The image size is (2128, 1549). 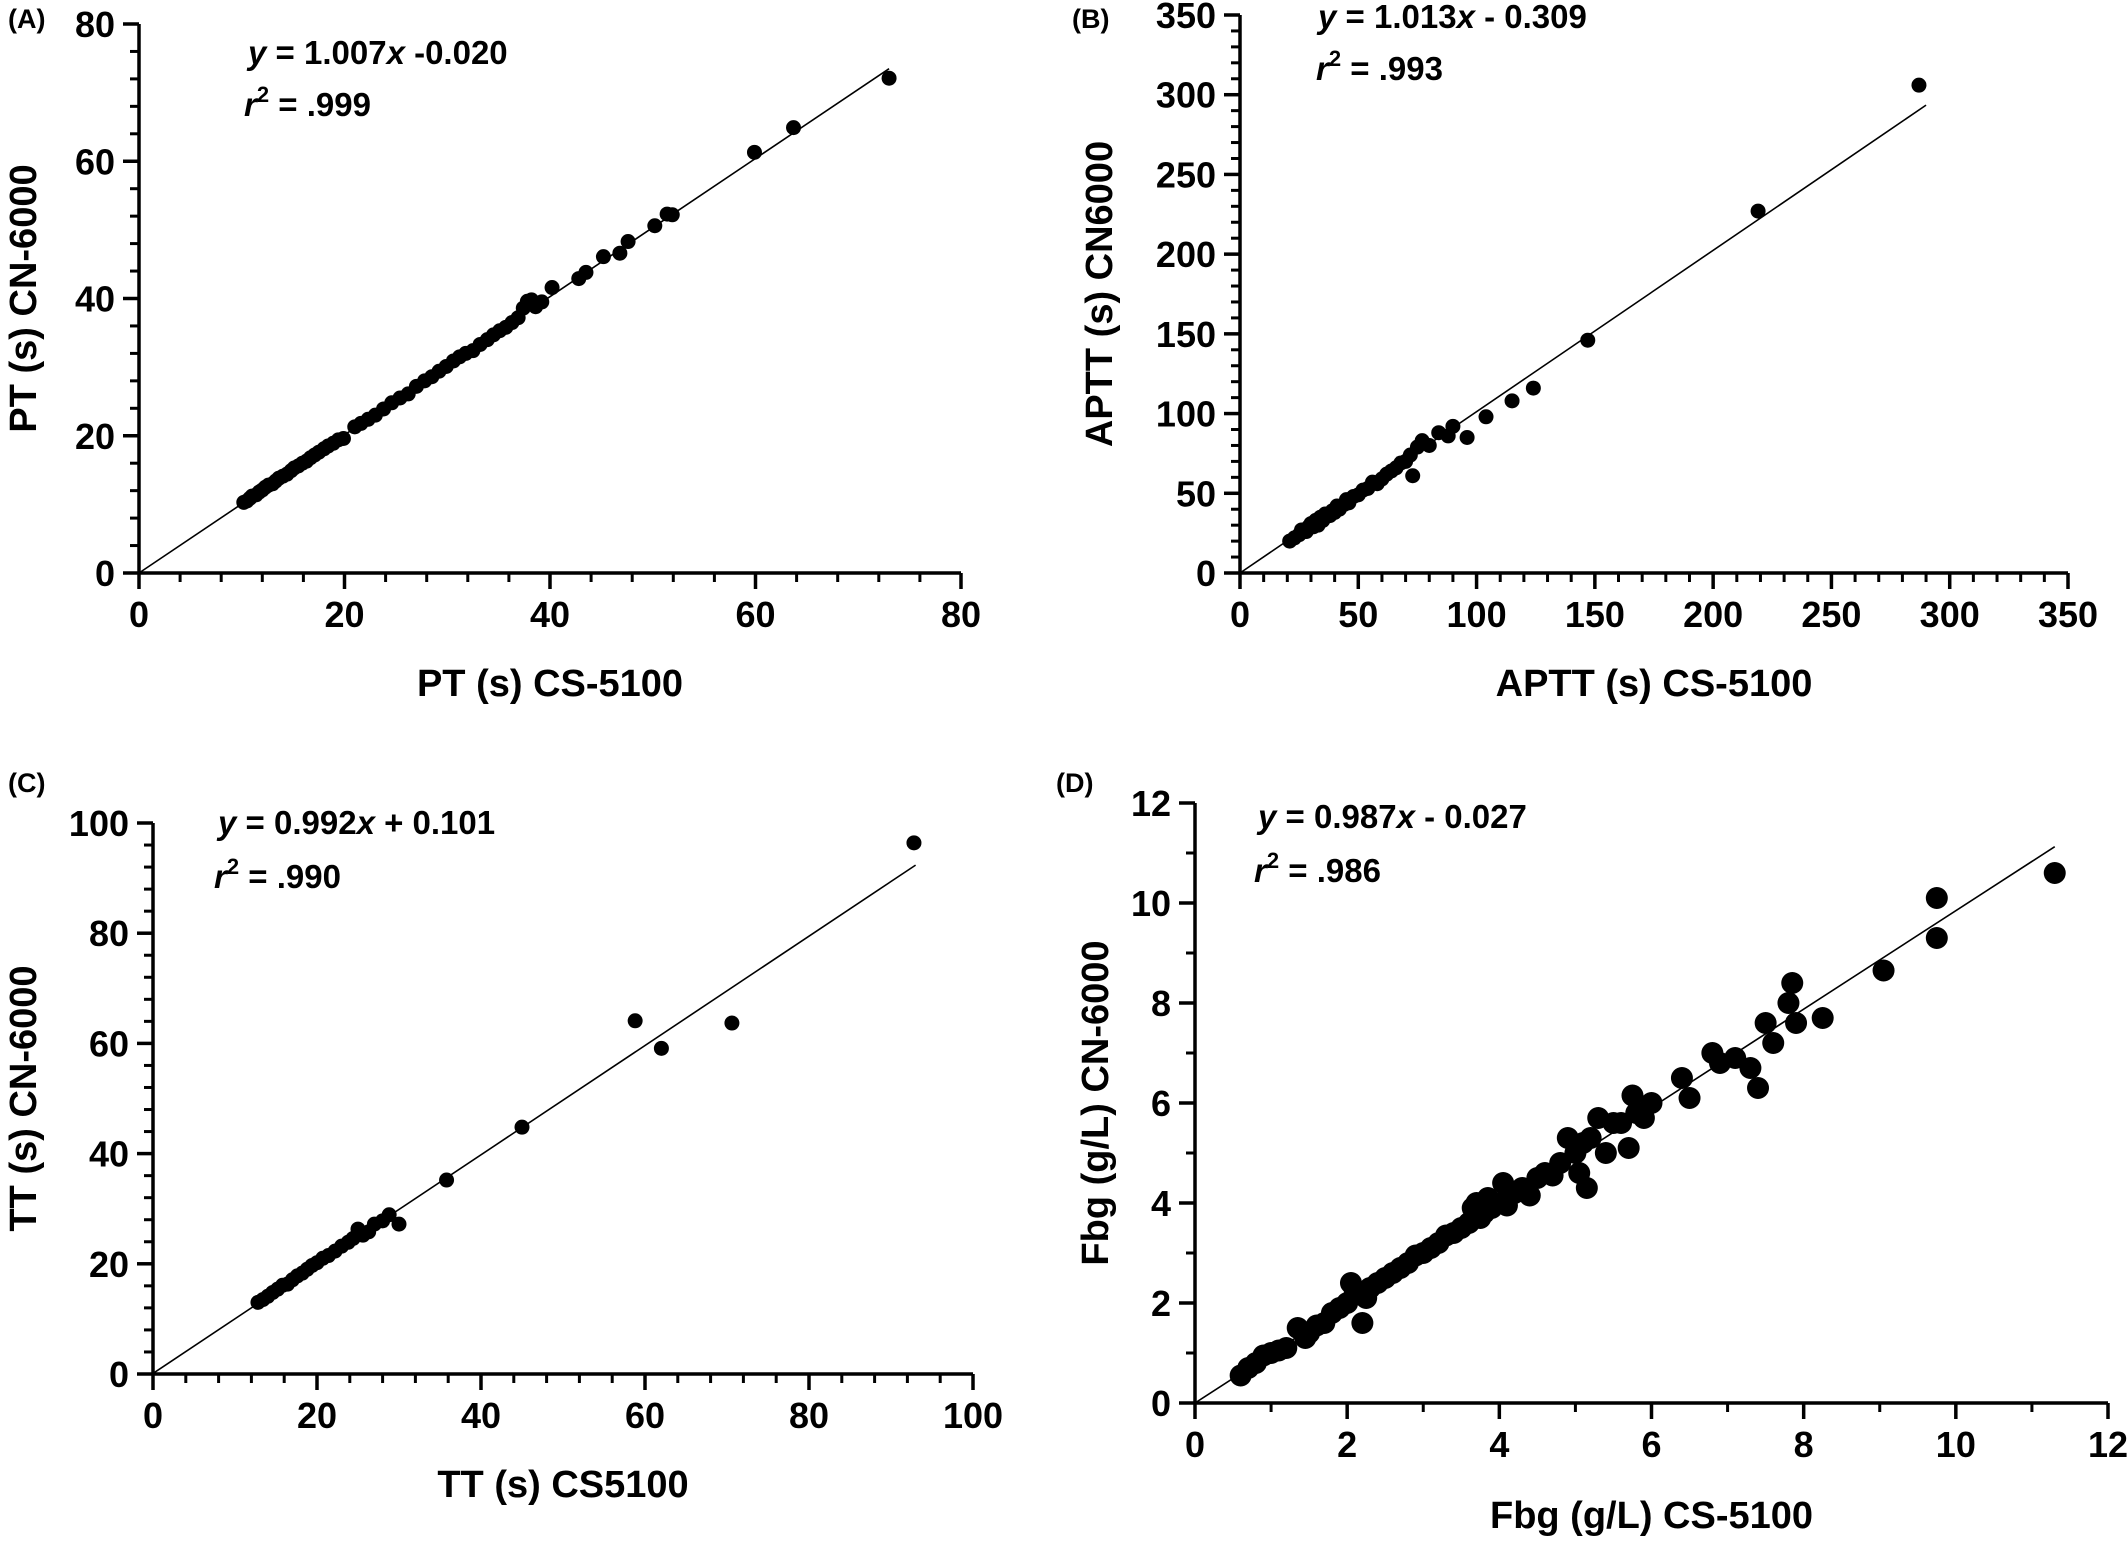 I want to click on regression-equation: y = 1.013x - 0.309, so click(x=1451, y=17).